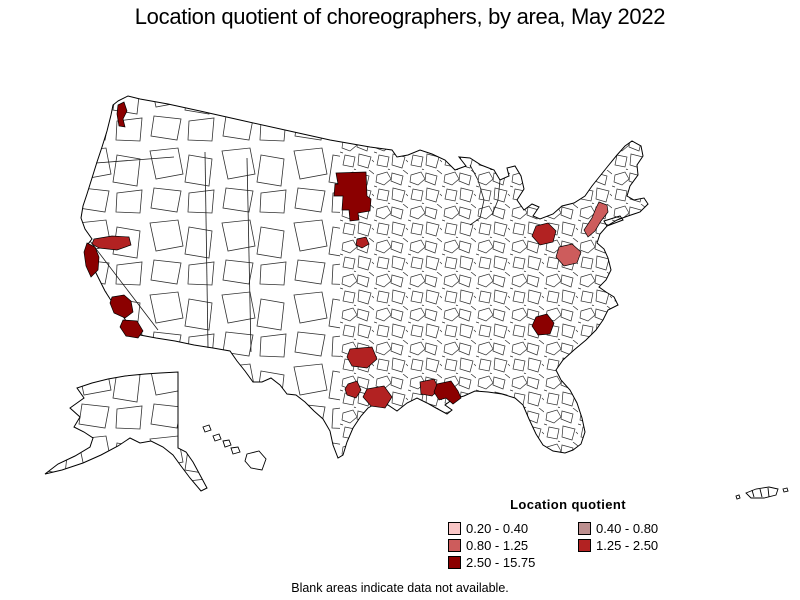  I want to click on map-region-philadelphia-metro, so click(568, 255).